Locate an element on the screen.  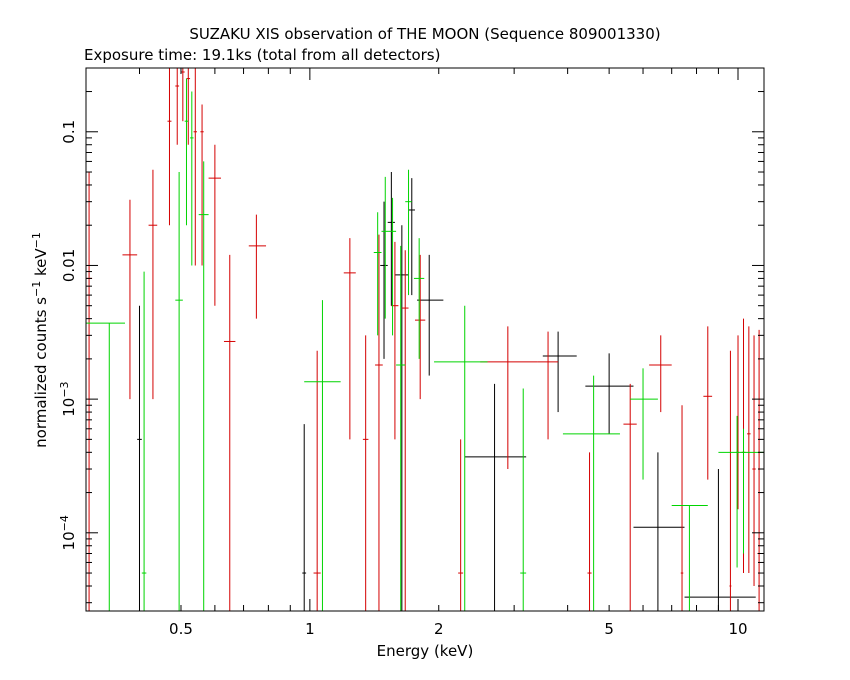
x-tick-label: 1 is located at coordinates (310, 629).